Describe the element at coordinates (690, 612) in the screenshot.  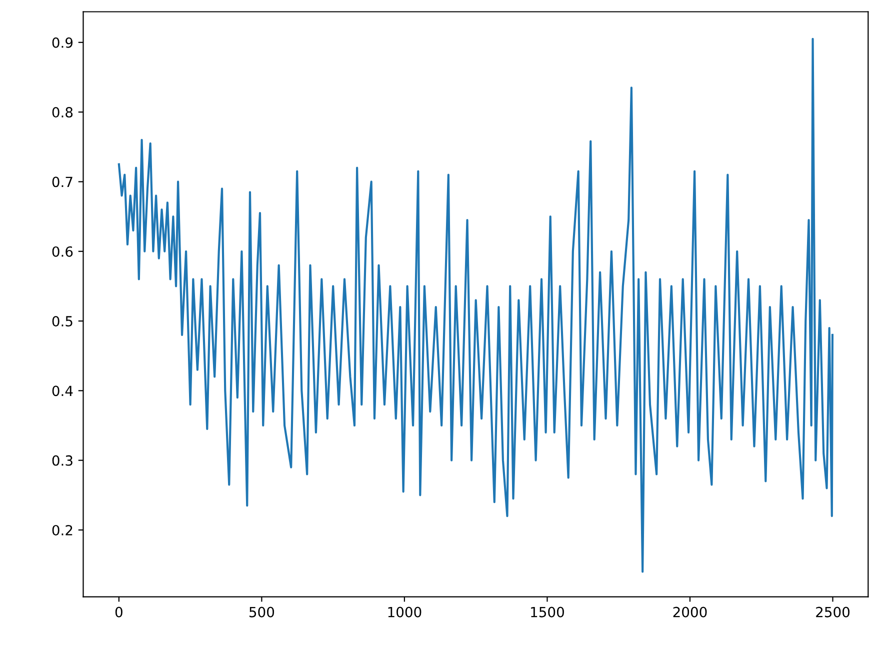
I see `x-tick-label: 2000` at that location.